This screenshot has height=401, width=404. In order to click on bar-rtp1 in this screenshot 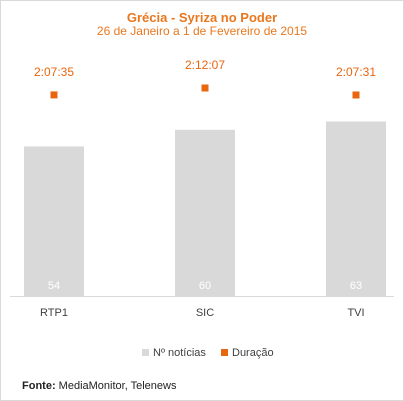, I will do `click(54, 221)`.